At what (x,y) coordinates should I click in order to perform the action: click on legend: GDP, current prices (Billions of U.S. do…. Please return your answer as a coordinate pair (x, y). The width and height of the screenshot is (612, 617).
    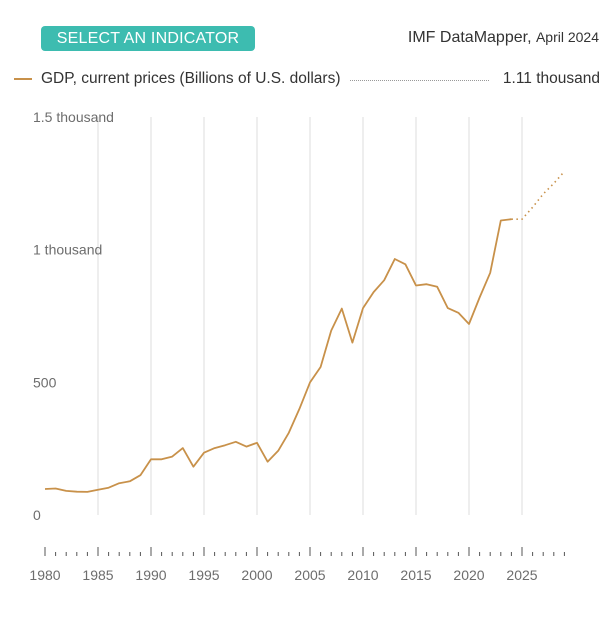
    Looking at the image, I should click on (307, 79).